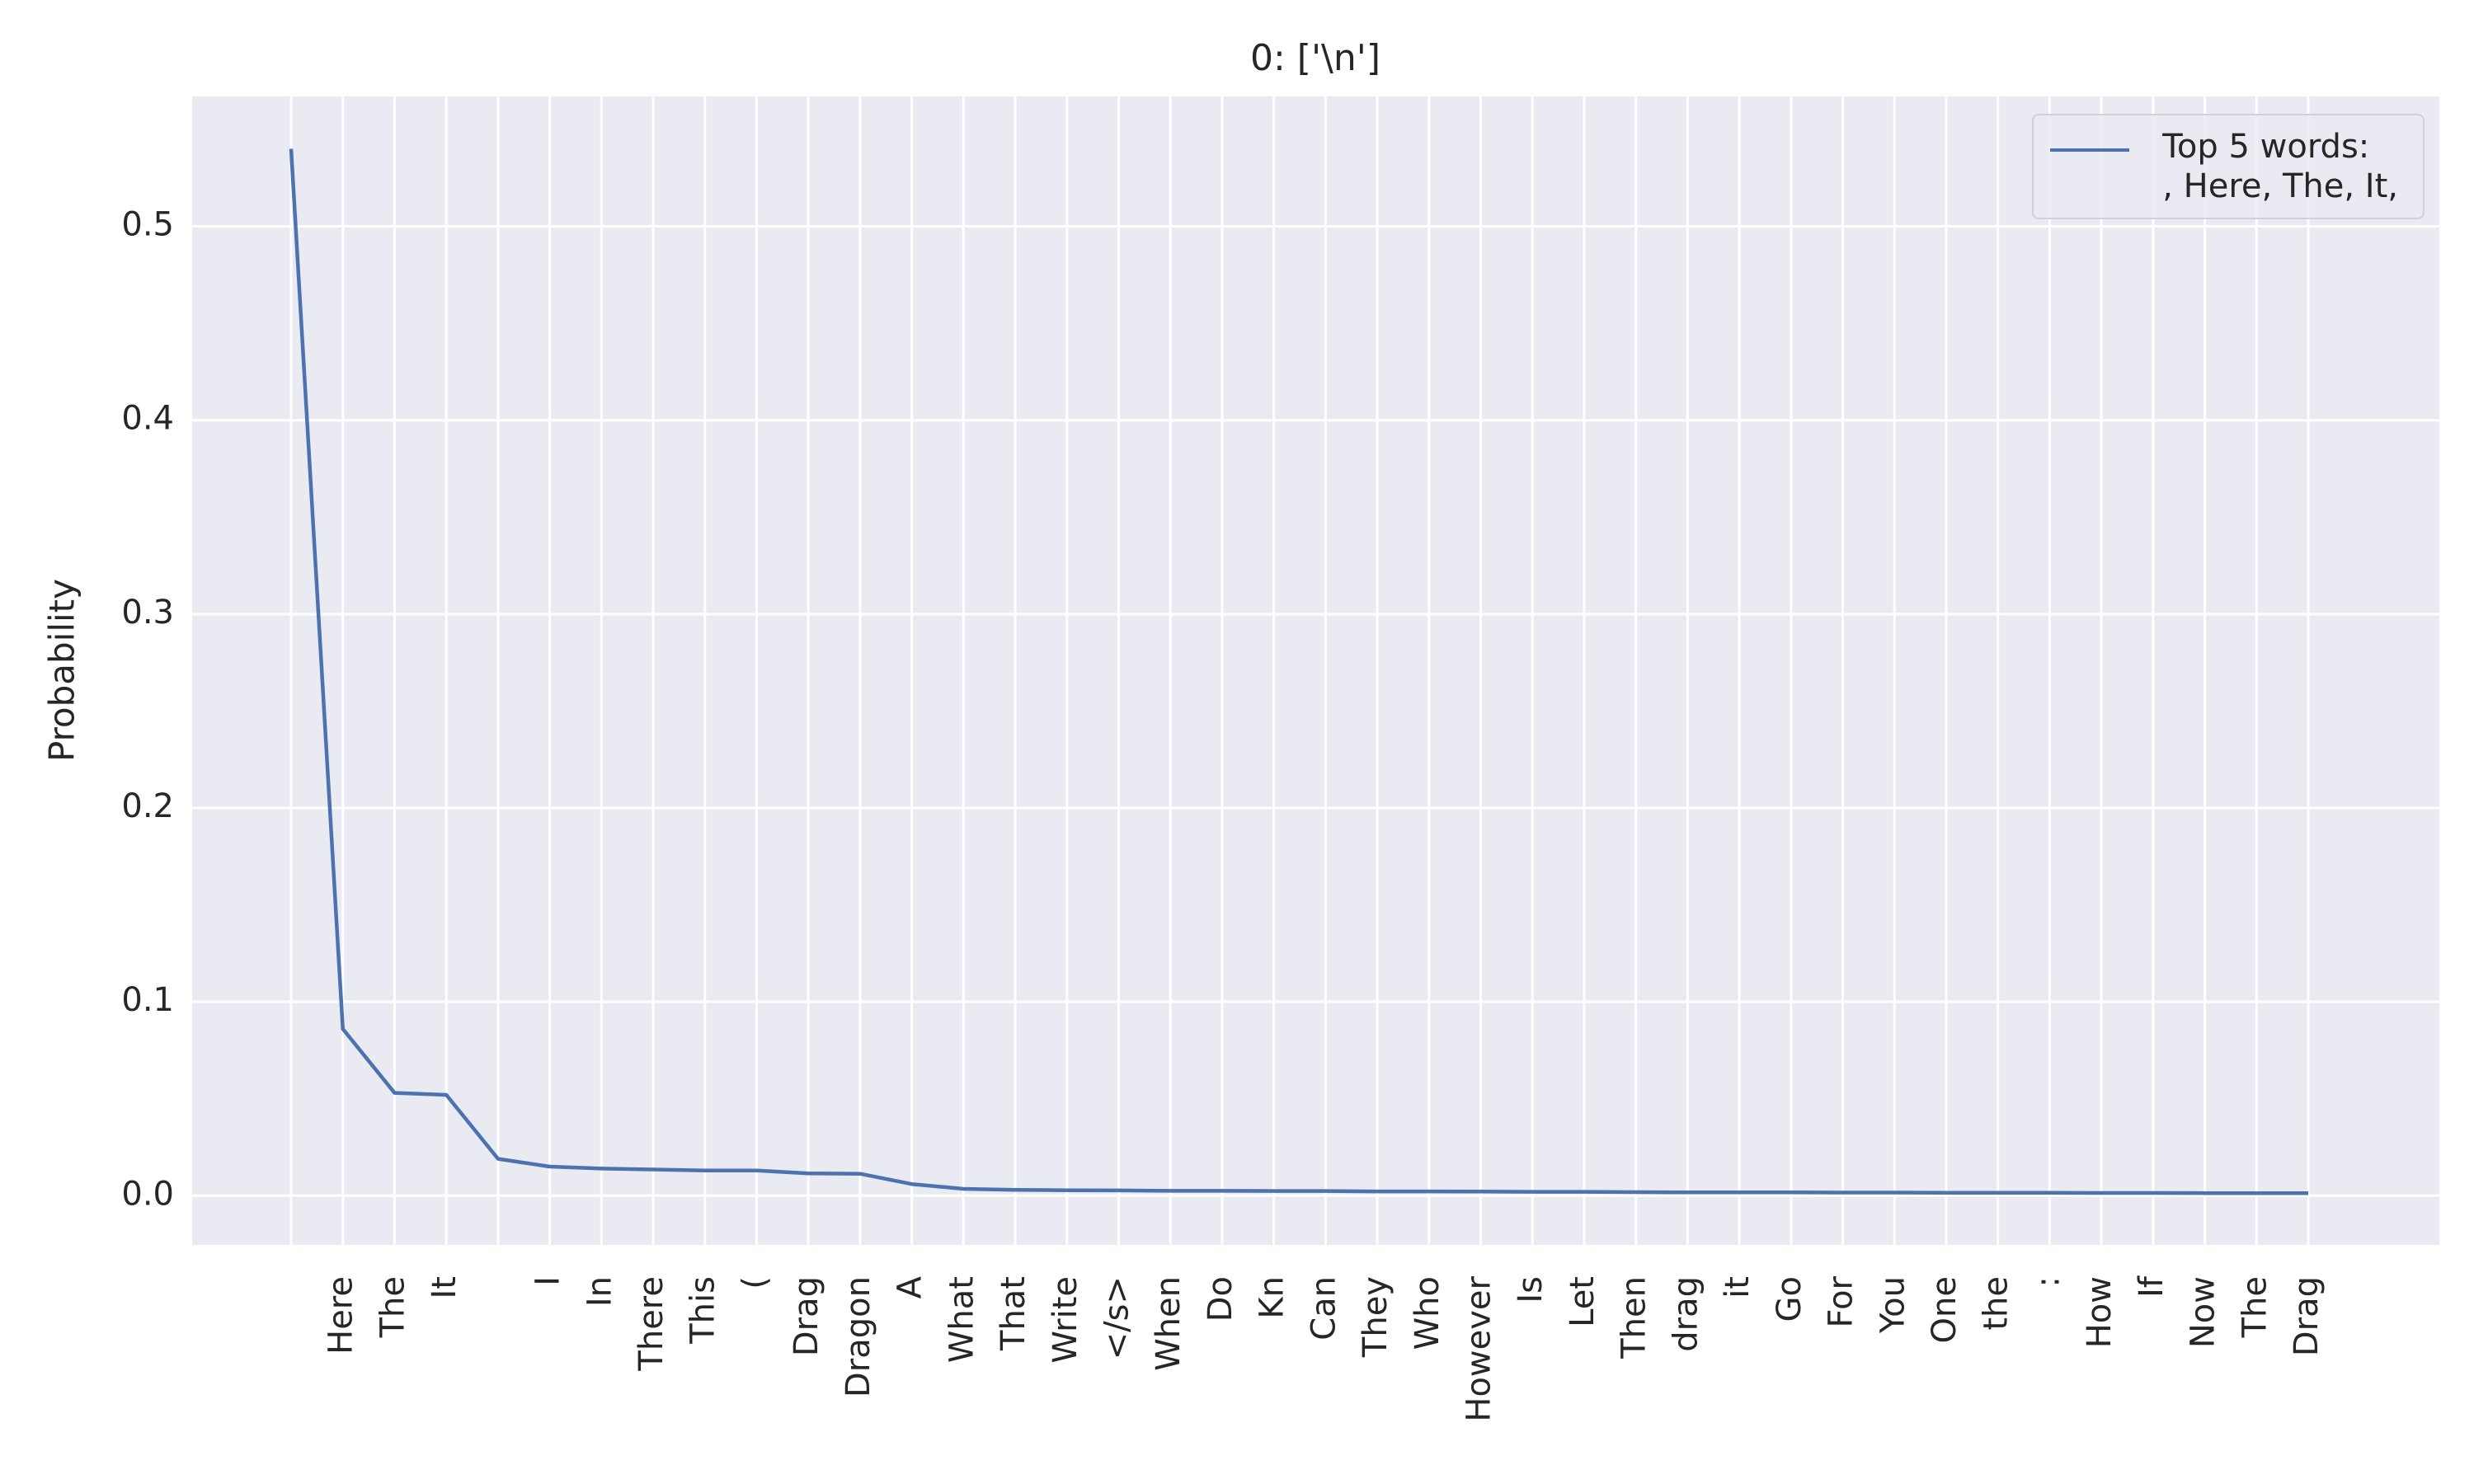  What do you see at coordinates (2203, 1312) in the screenshot?
I see `x-tick-label: Now` at bounding box center [2203, 1312].